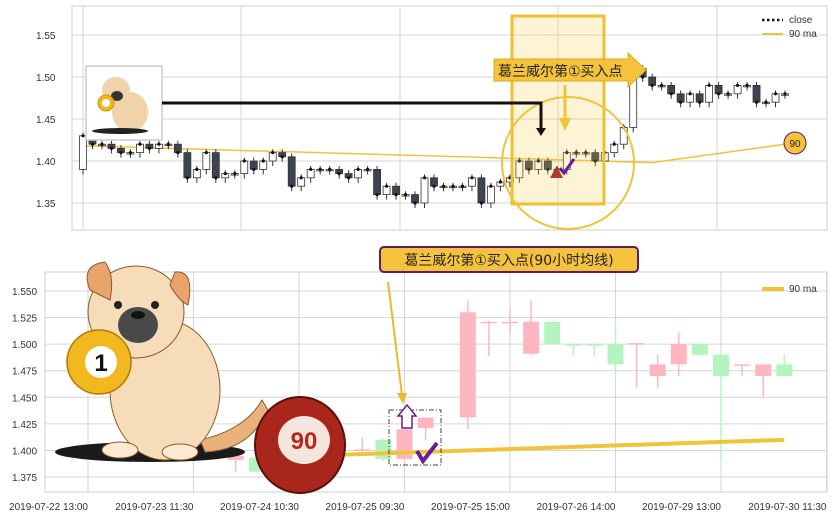 This screenshot has height=520, width=833. I want to click on pointer-arrowhead, so click(541, 132).